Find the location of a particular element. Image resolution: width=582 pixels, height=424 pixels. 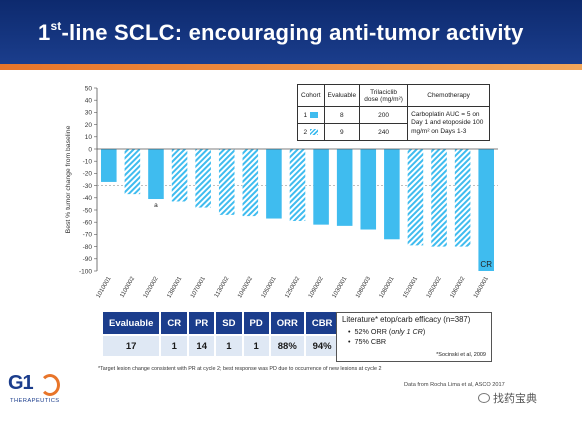

orr-header: ORR is located at coordinates (288, 323).